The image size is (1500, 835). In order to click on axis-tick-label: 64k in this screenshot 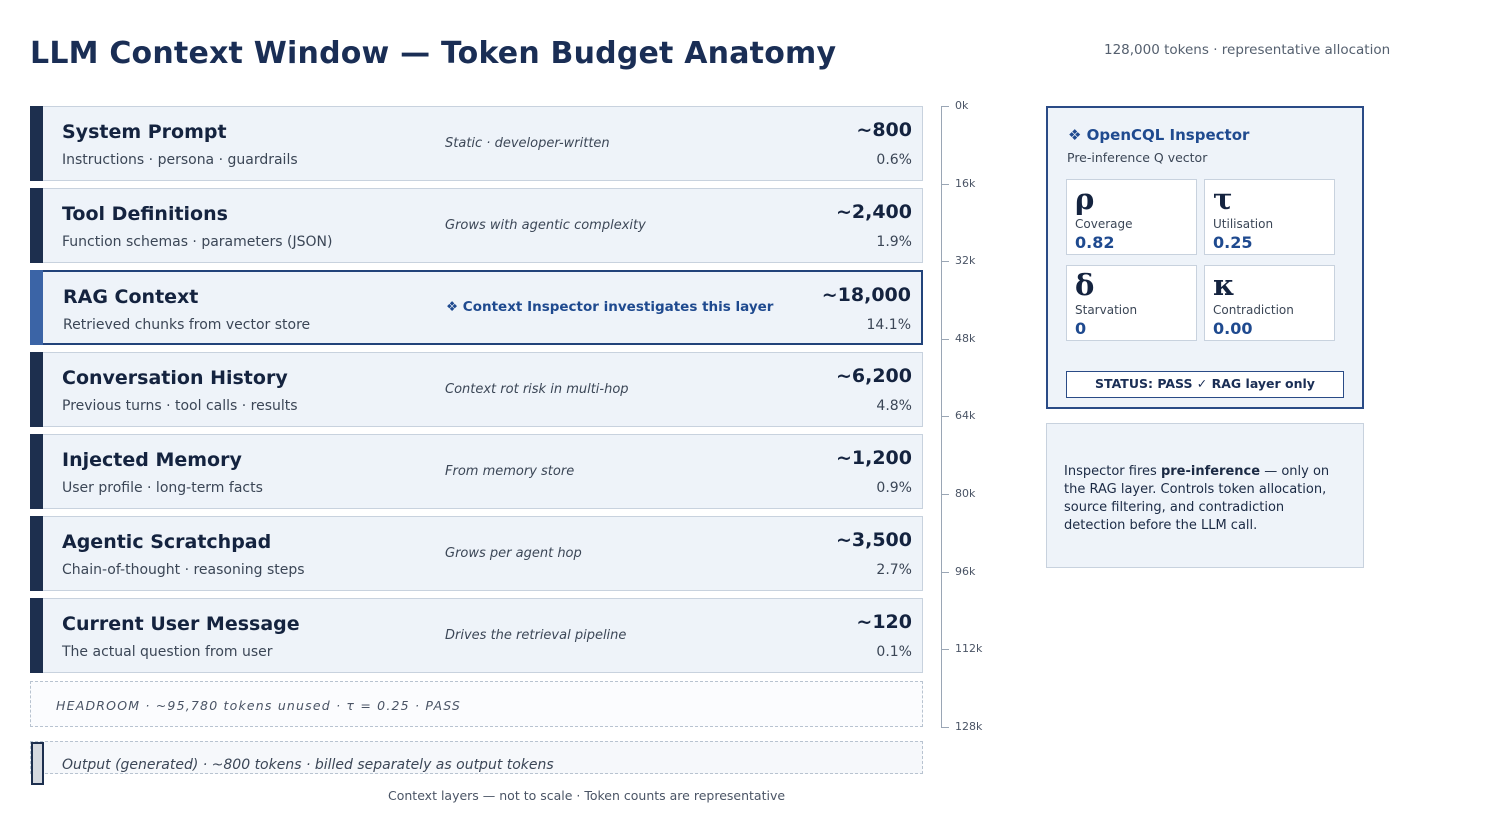, I will do `click(965, 416)`.